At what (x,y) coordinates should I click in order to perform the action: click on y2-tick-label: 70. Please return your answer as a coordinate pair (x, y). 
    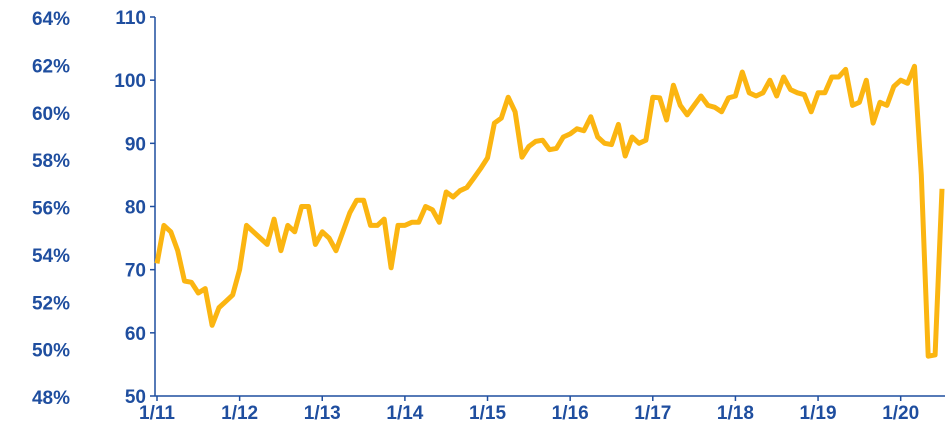
    Looking at the image, I should click on (135, 271).